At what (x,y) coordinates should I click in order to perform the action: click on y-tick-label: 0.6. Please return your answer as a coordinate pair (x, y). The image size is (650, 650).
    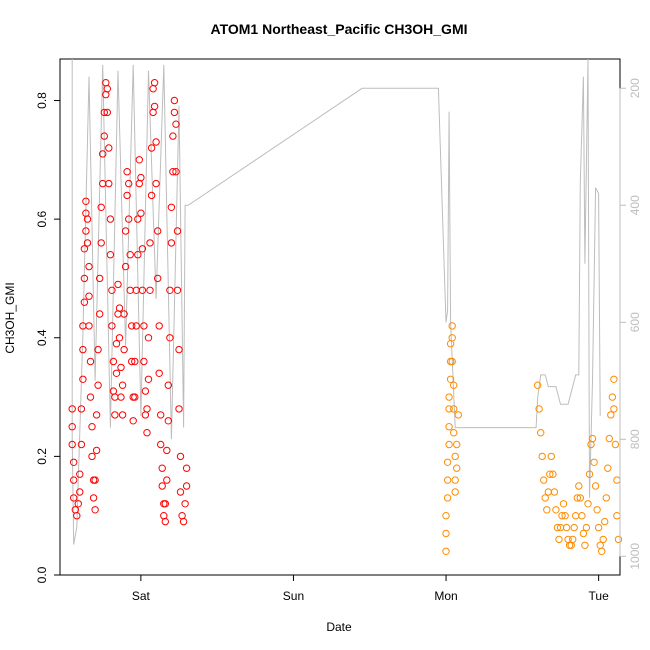
    Looking at the image, I should click on (42, 218).